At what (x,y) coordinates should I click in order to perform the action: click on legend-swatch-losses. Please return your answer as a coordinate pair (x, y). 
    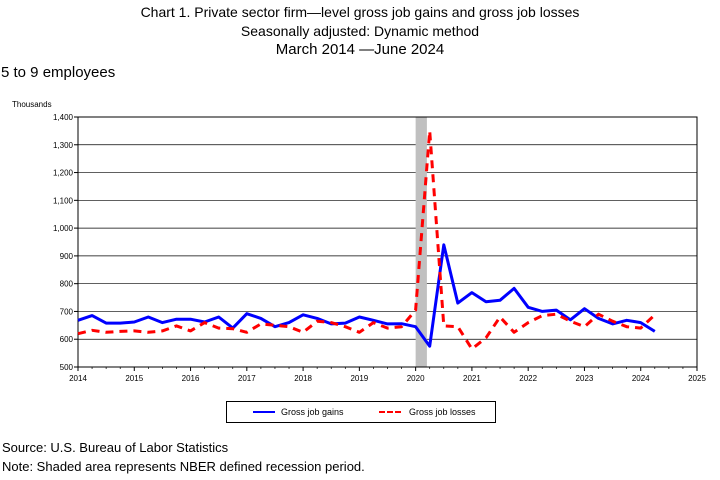
    Looking at the image, I should click on (390, 412).